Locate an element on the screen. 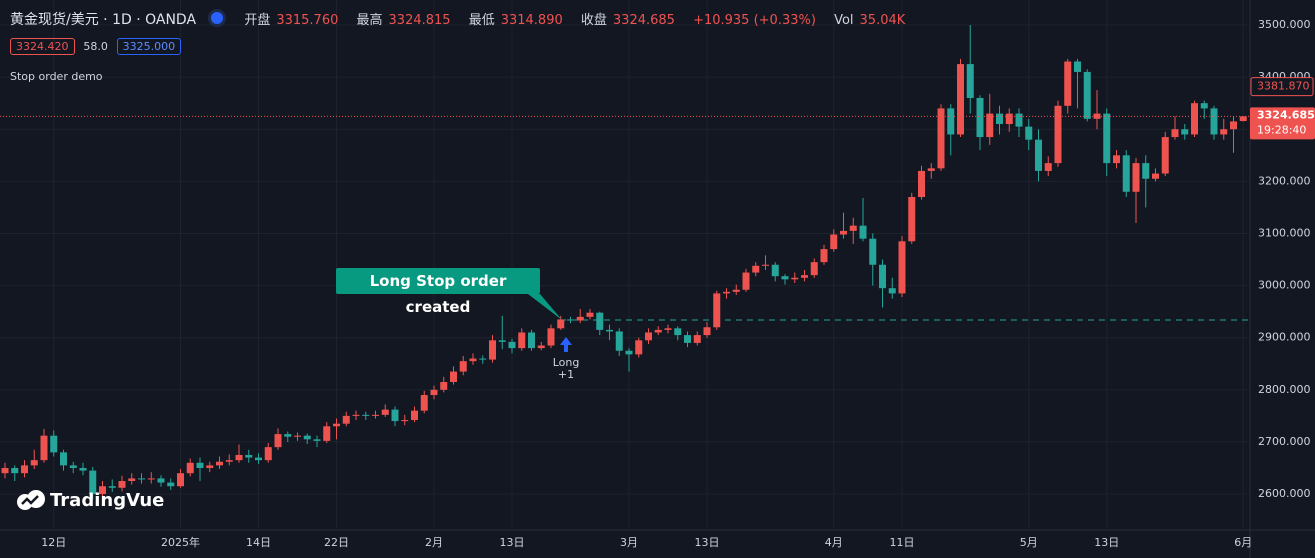 This screenshot has width=1315, height=558. y-tick-label: 3200.000 is located at coordinates (1284, 180).